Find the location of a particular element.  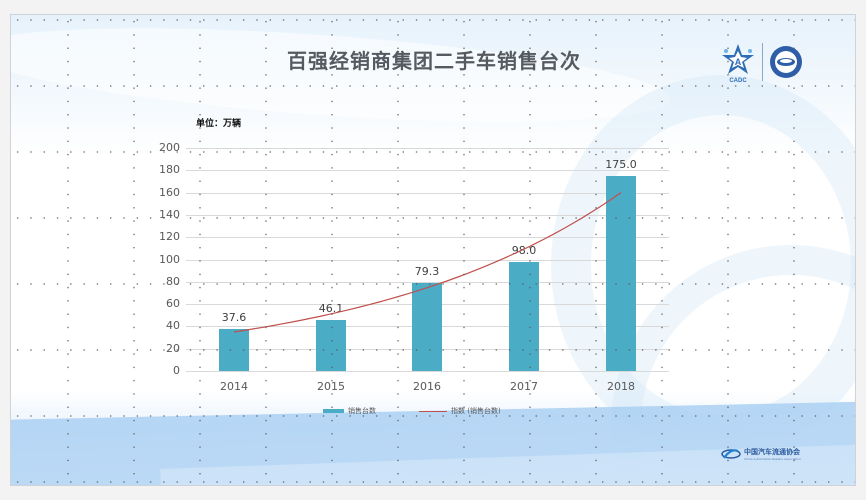

legend-item-bars: 销售台数 is located at coordinates (349, 411).